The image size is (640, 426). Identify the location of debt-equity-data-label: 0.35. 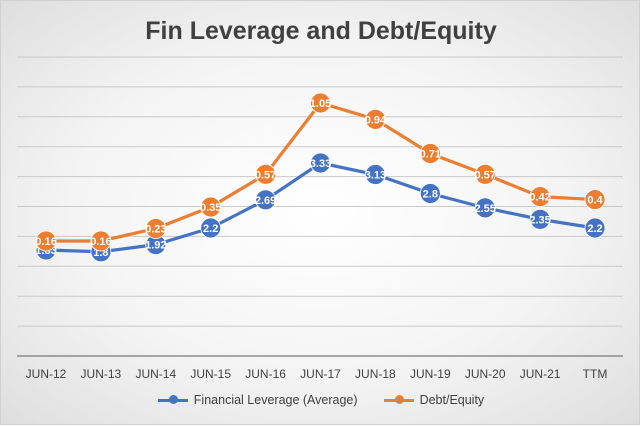
(210, 208).